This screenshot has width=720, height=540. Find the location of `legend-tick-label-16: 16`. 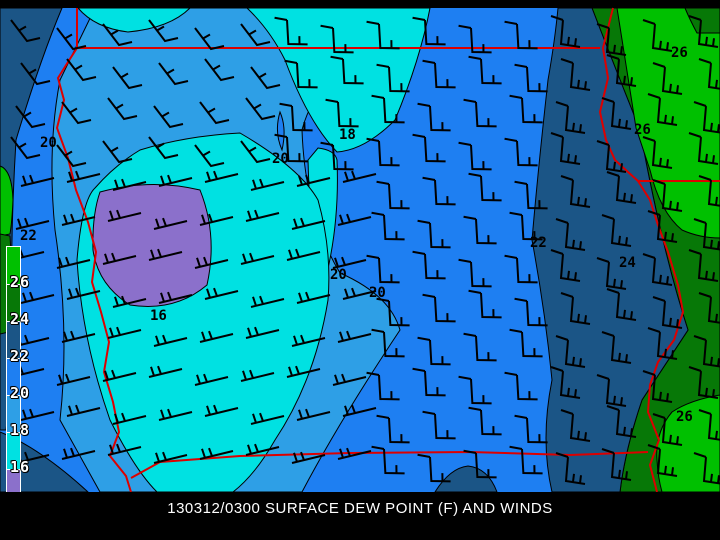

legend-tick-label-16: 16 is located at coordinates (20, 467).